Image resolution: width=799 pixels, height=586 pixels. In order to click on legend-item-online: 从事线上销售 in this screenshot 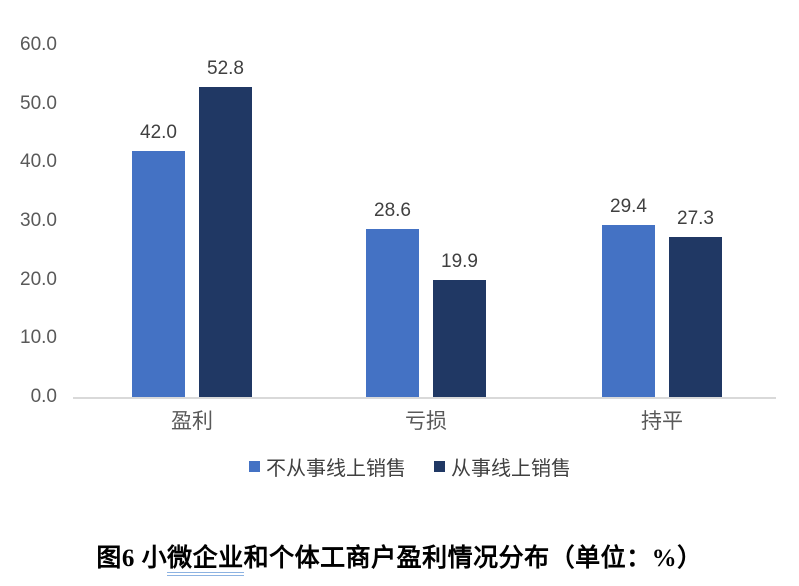, I will do `click(502, 466)`.